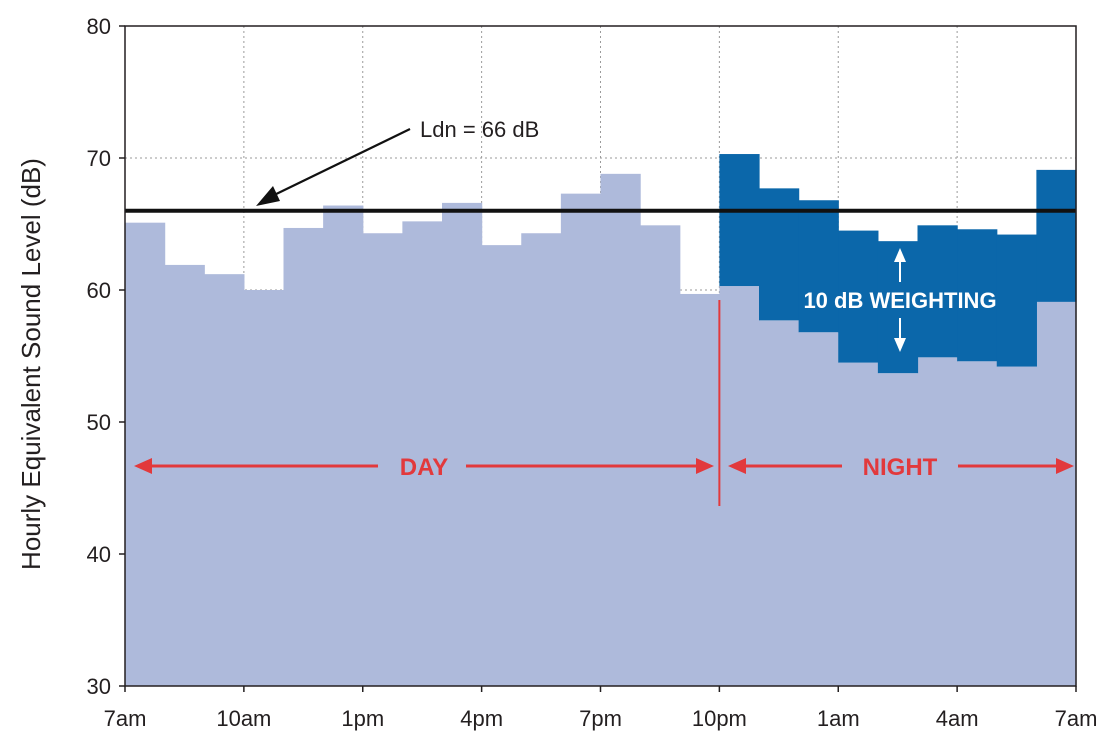  I want to click on weighting-label: 10 dB WEIGHTING, so click(899, 300).